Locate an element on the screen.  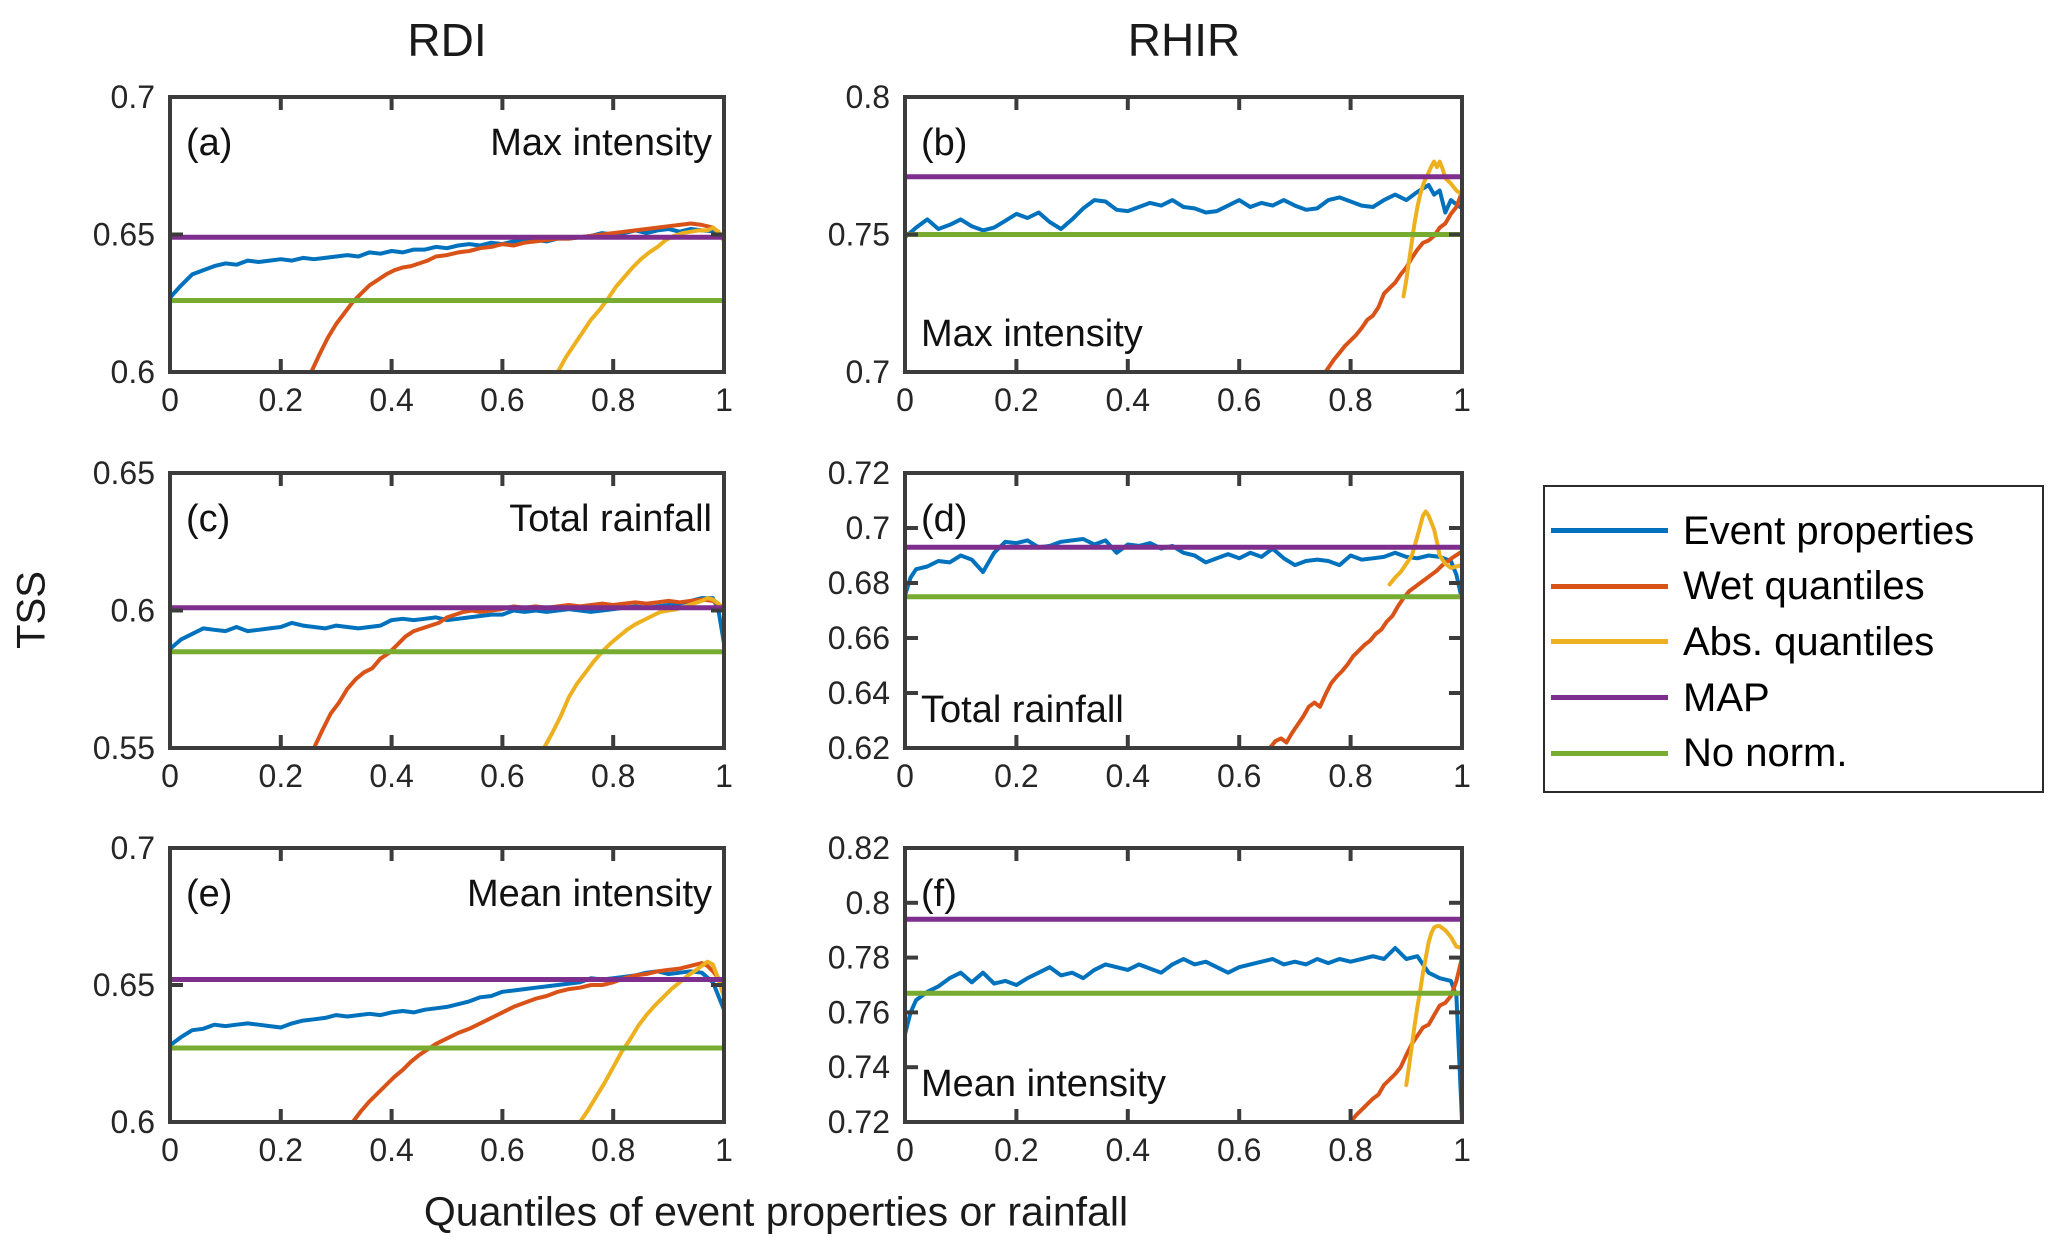
legend-entry-map: MAP is located at coordinates (1793, 698).